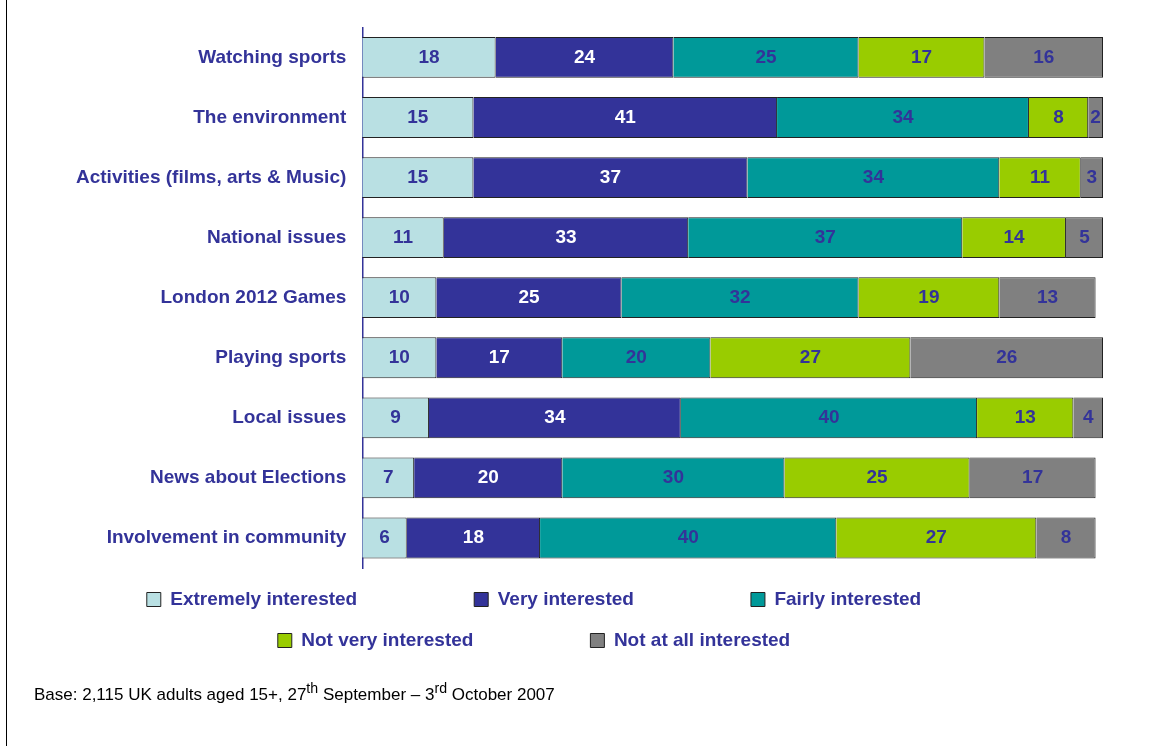 This screenshot has width=1149, height=746. I want to click on legend-label: Extremely interested, so click(311, 598).